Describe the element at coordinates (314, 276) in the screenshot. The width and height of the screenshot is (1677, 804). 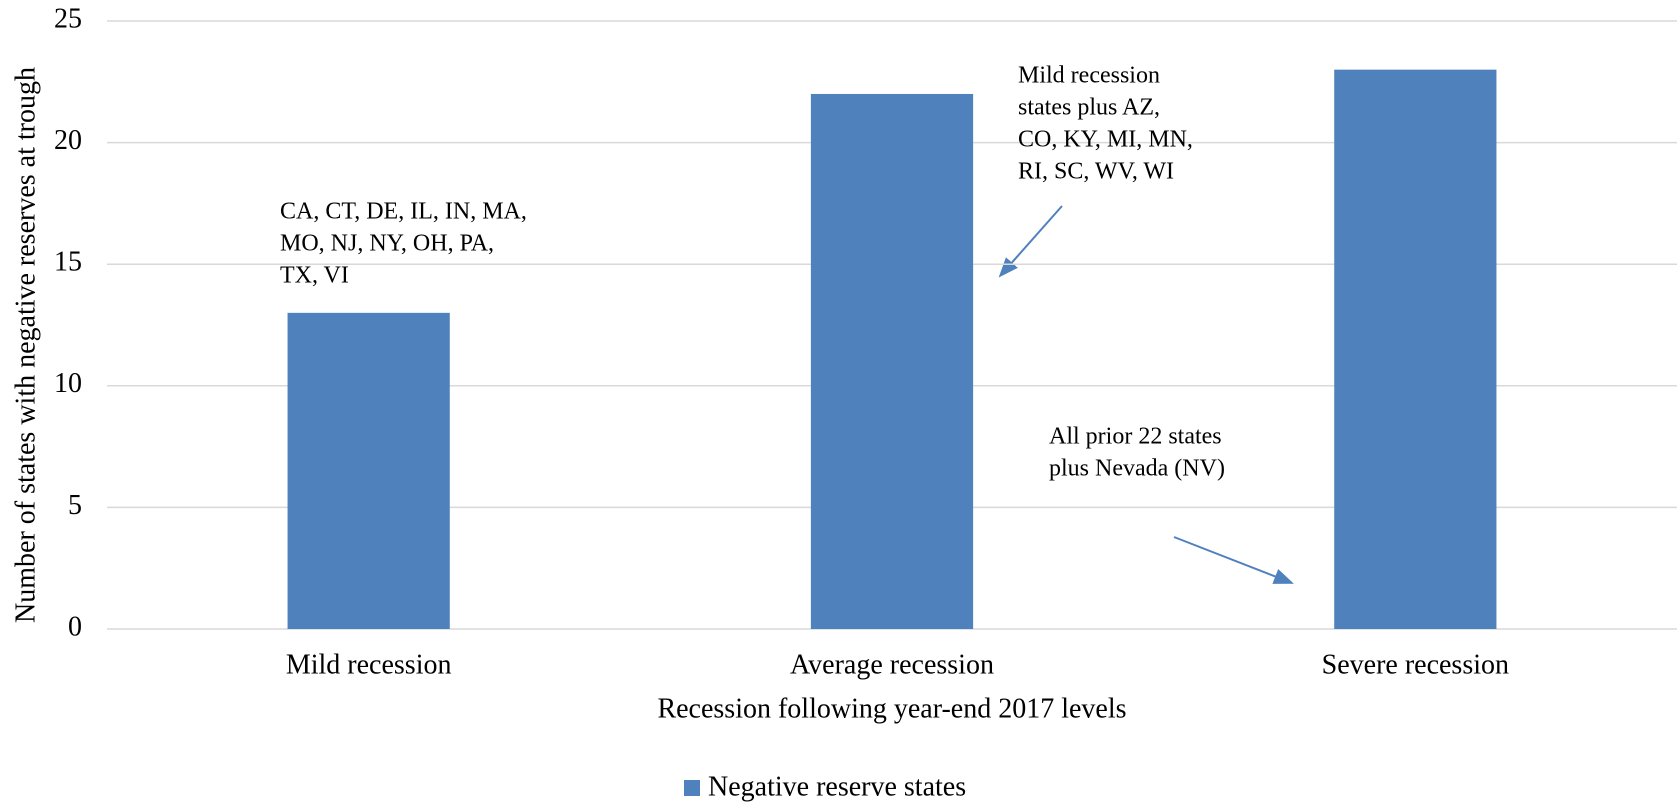
I see `annotation: TX, VI` at that location.